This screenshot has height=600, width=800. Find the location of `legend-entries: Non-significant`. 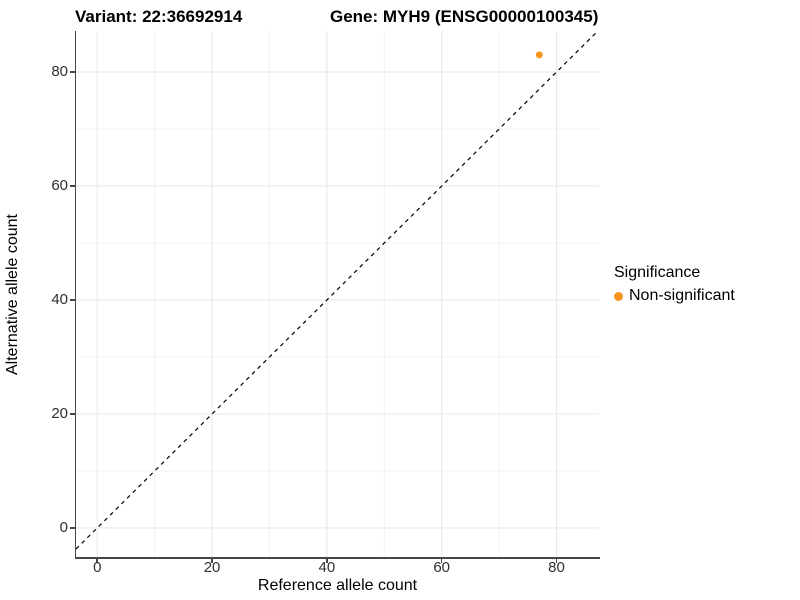

legend-entries: Non-significant is located at coordinates (704, 296).